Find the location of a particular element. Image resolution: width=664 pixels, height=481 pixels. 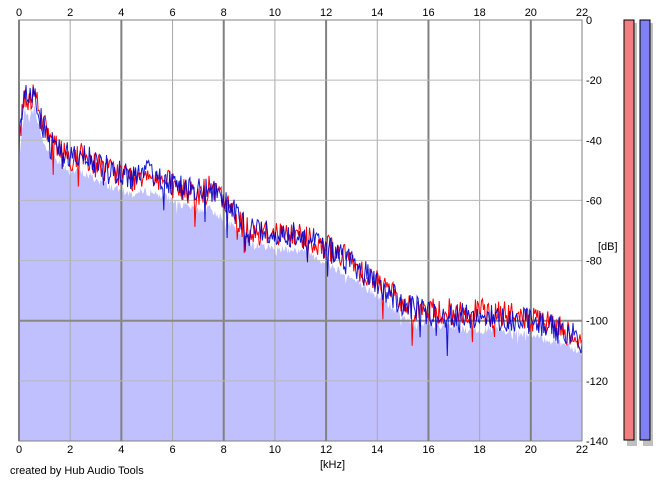

x-tick-label-top: 18 is located at coordinates (480, 13).